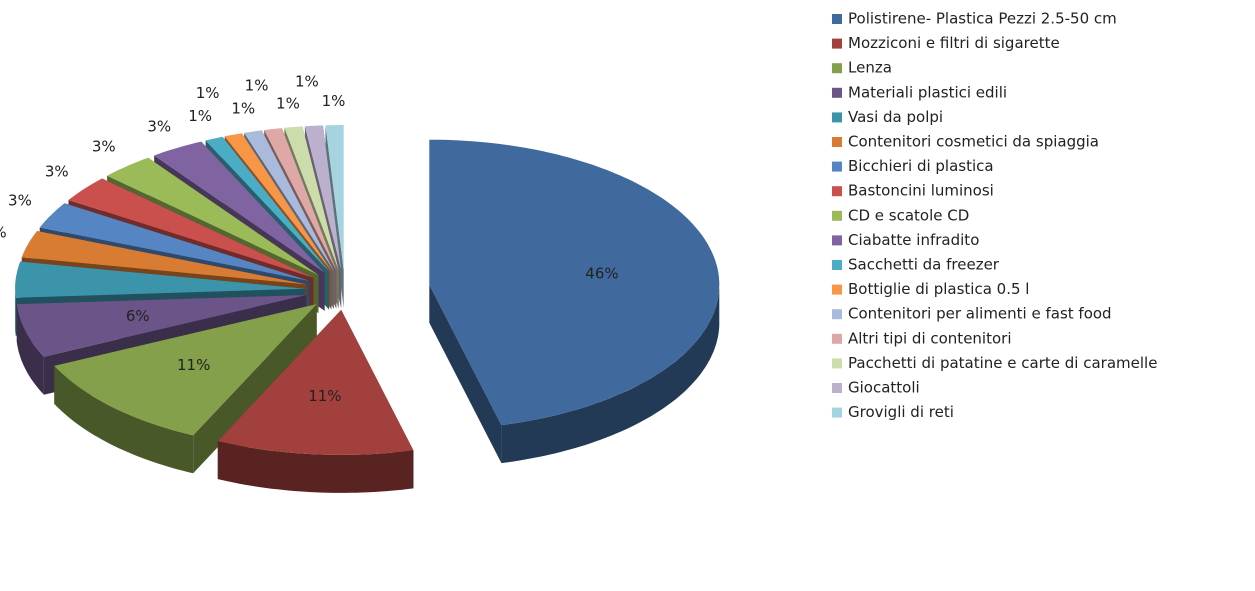  I want to click on legend-label: Grovigli di reti, so click(901, 412).